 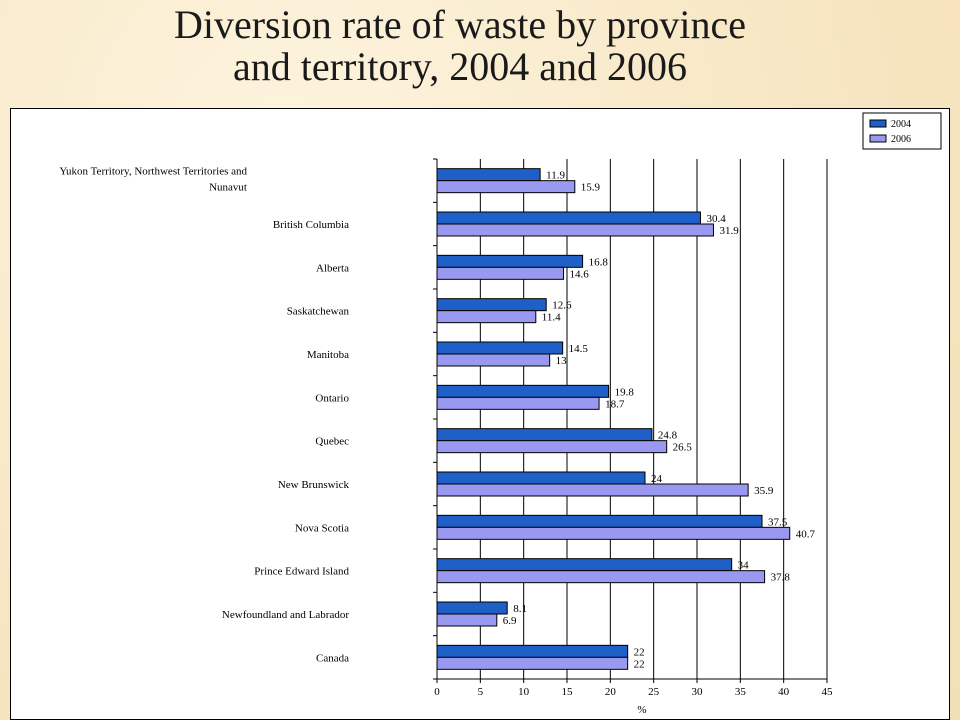 I want to click on legend-label: 2004, so click(x=901, y=124).